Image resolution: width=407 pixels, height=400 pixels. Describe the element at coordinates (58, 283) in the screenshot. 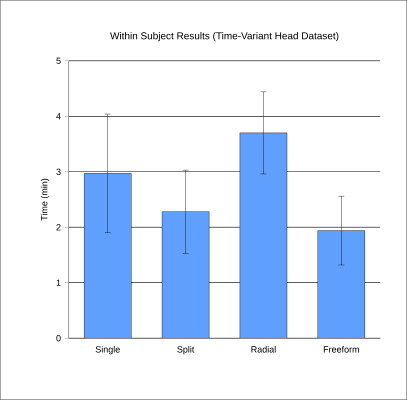

I see `y-tick-label: 1` at that location.